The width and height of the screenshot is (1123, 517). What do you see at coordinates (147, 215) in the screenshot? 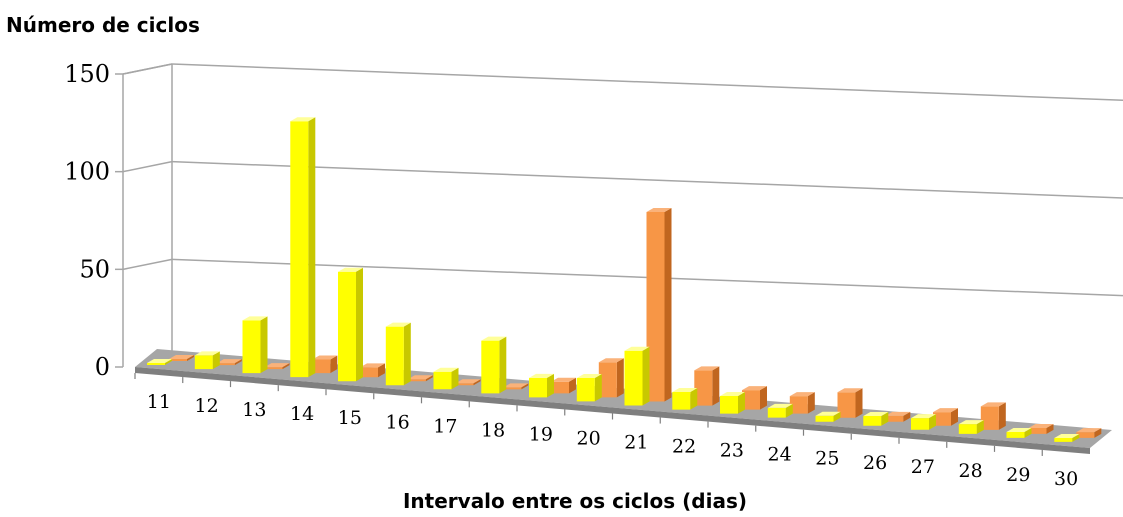
I see `chart-back-wall` at bounding box center [147, 215].